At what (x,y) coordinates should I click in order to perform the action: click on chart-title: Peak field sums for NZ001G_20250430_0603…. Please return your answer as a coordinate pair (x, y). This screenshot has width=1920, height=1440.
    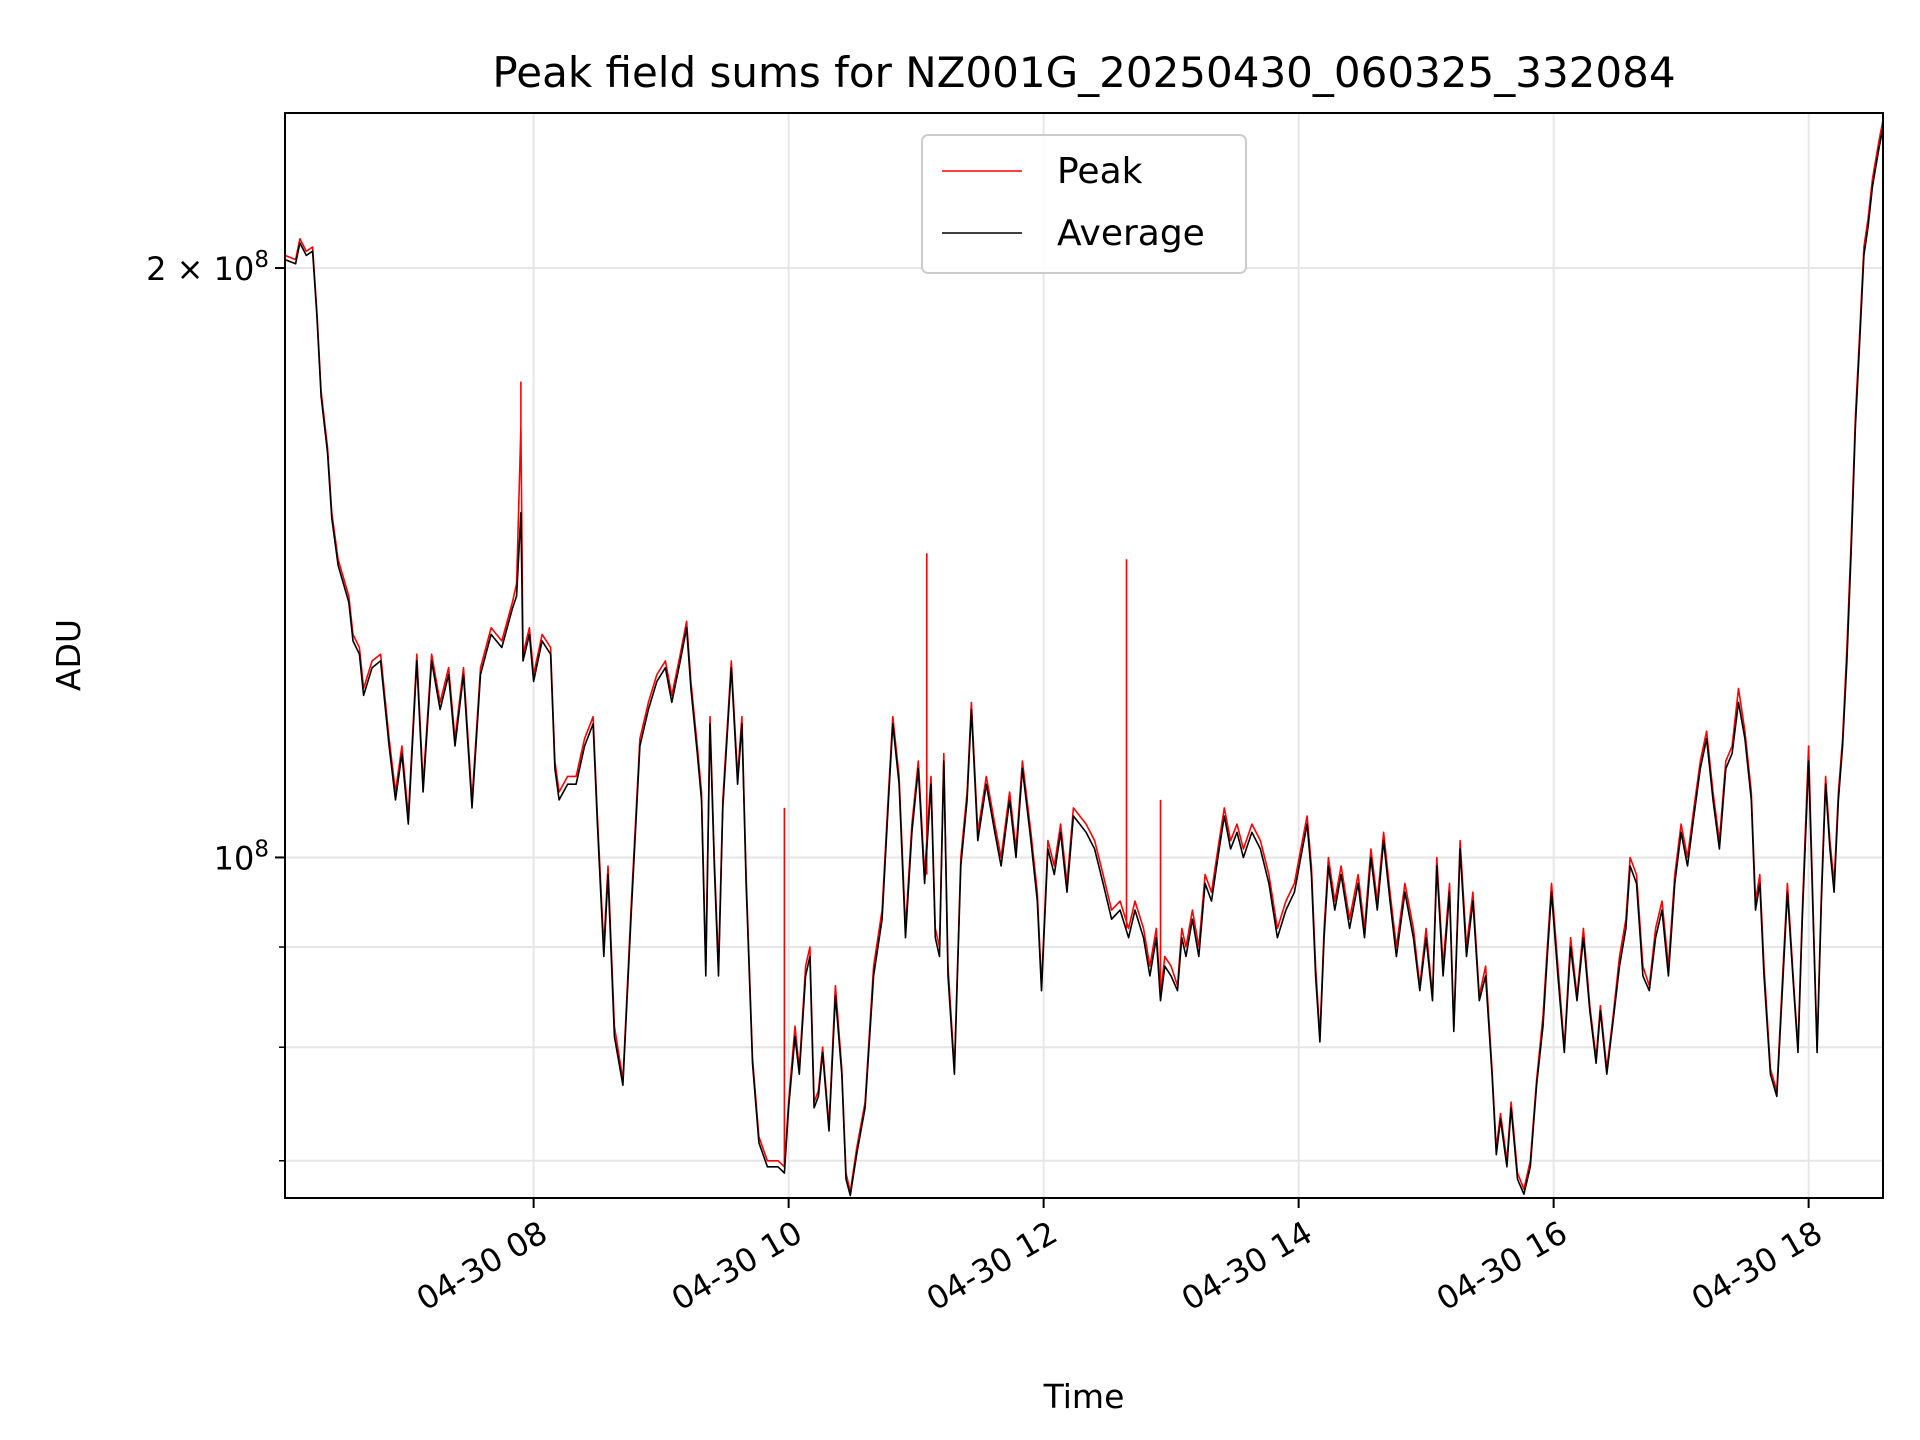
    Looking at the image, I should click on (1083, 72).